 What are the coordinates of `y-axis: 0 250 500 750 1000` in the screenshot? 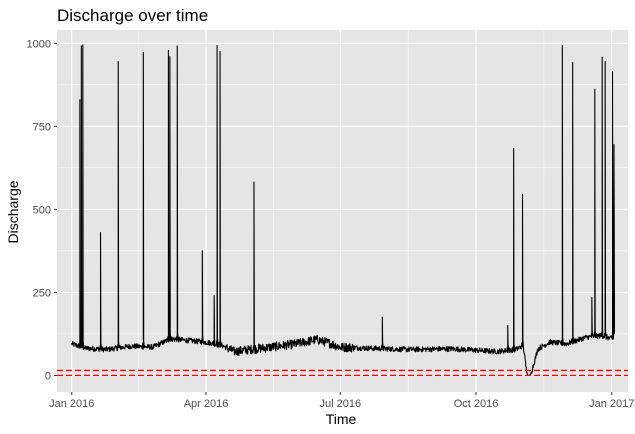 It's located at (42, 210).